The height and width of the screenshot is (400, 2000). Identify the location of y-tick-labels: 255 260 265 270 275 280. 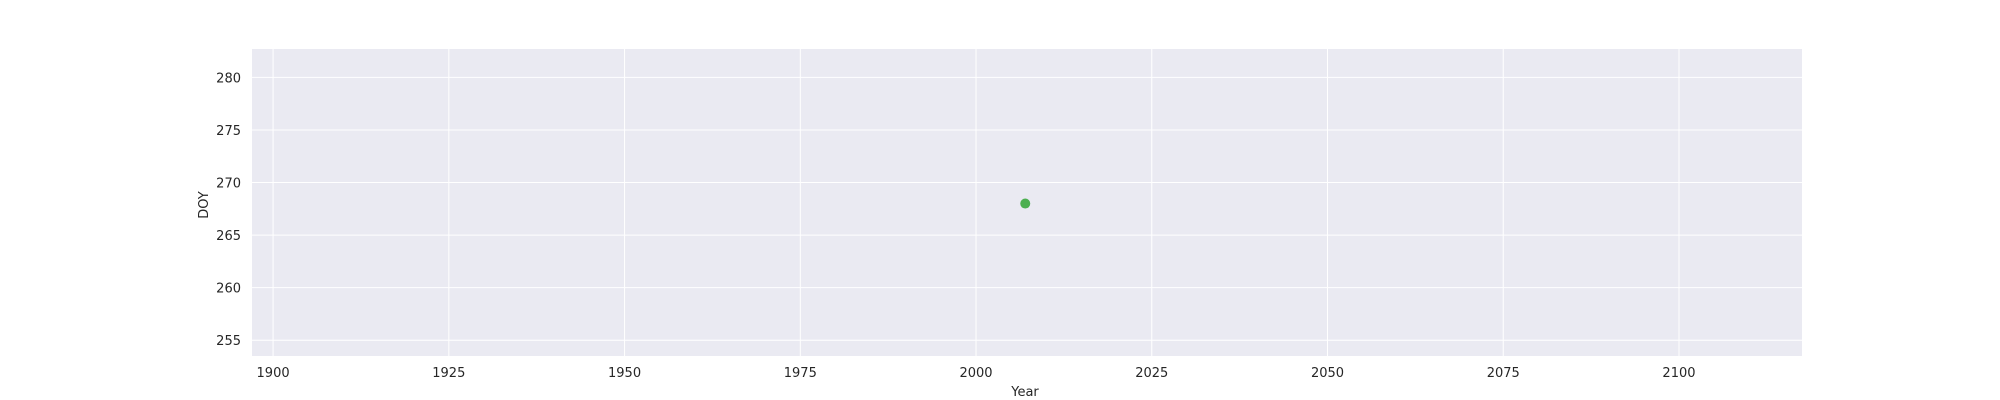
(228, 210).